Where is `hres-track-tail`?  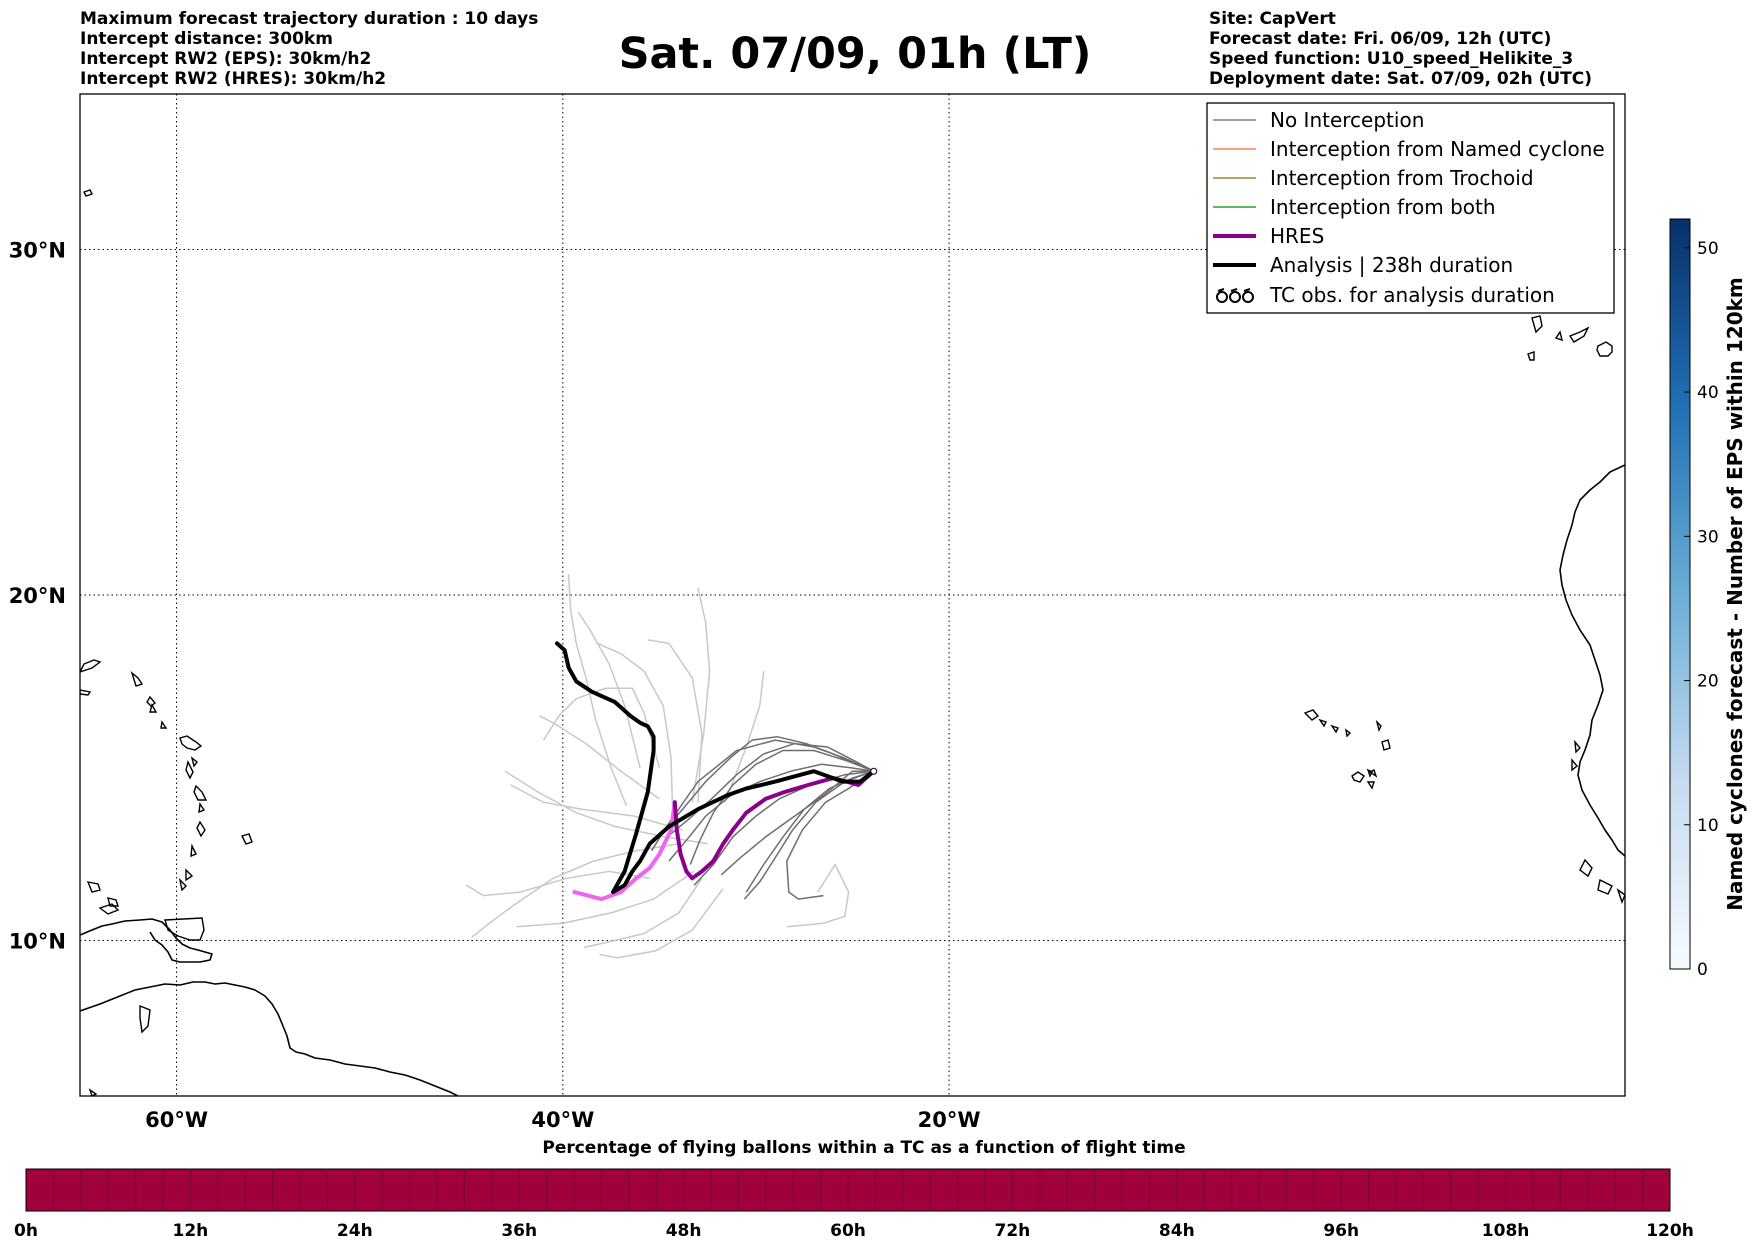 hres-track-tail is located at coordinates (624, 851).